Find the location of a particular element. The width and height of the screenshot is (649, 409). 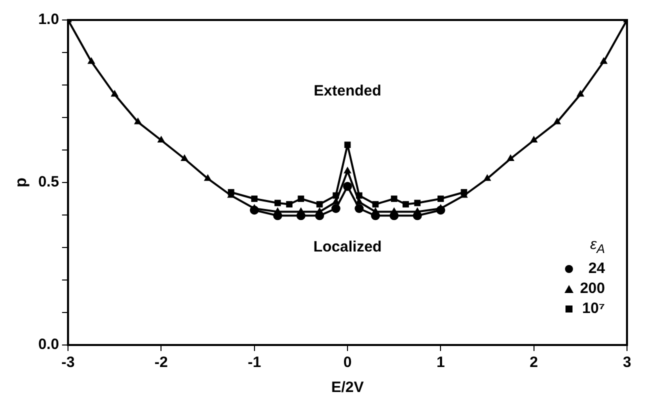

x-tick-label: -1 is located at coordinates (255, 363).